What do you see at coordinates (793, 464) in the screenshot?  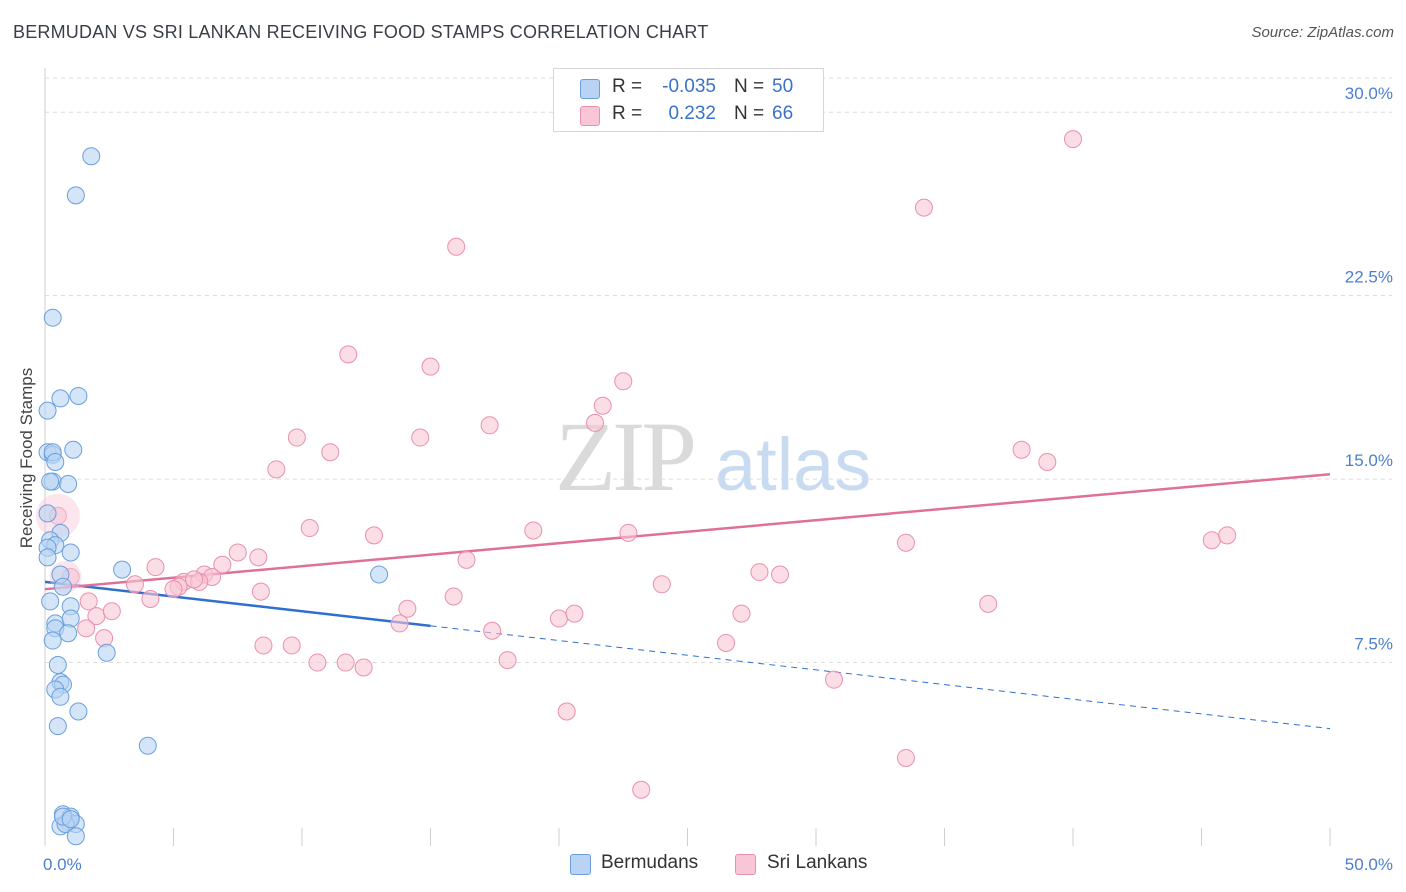 I see `watermark-atlas: atlas` at bounding box center [793, 464].